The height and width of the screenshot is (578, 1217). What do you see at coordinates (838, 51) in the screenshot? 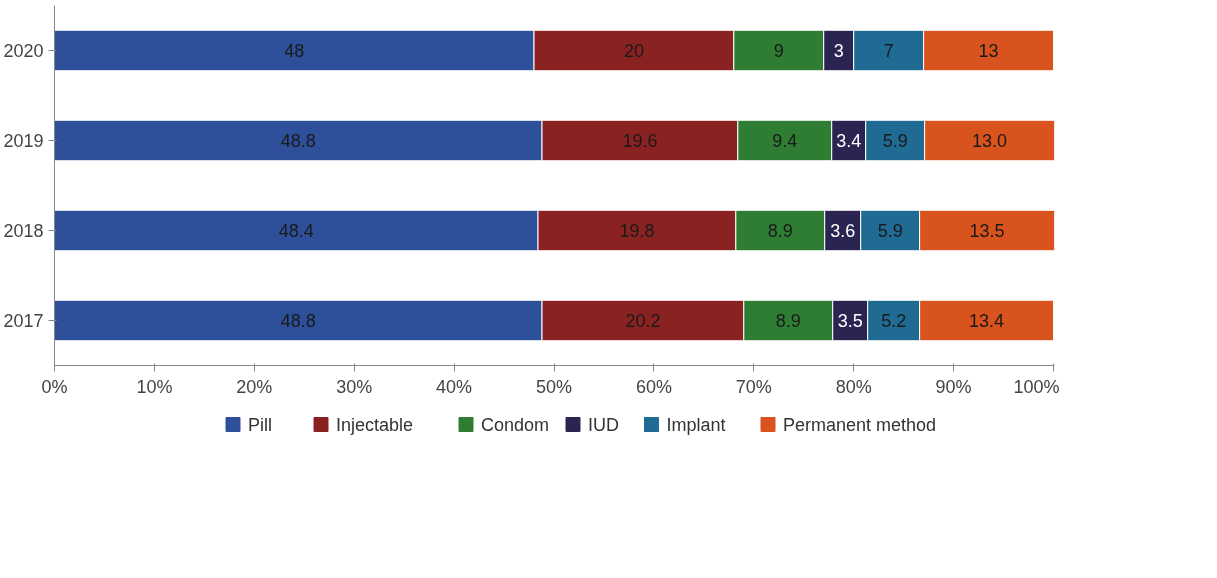
I see `data-label: 3` at bounding box center [838, 51].